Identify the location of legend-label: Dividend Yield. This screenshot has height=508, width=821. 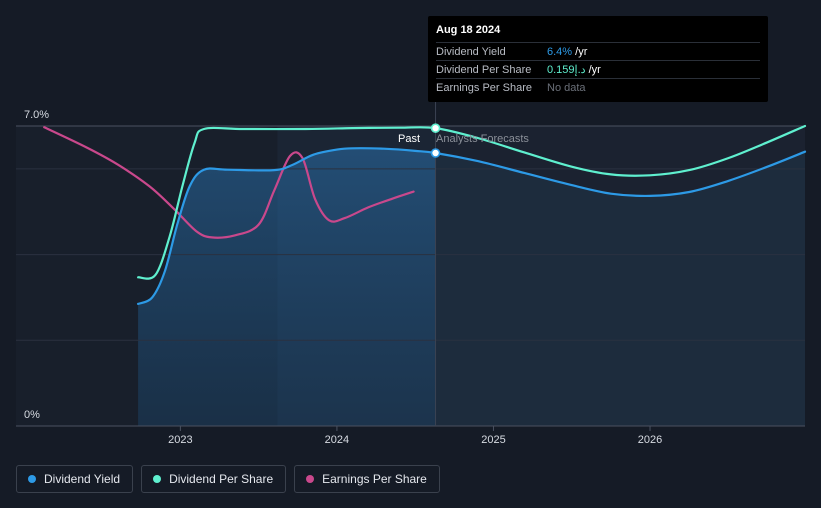
(82, 479).